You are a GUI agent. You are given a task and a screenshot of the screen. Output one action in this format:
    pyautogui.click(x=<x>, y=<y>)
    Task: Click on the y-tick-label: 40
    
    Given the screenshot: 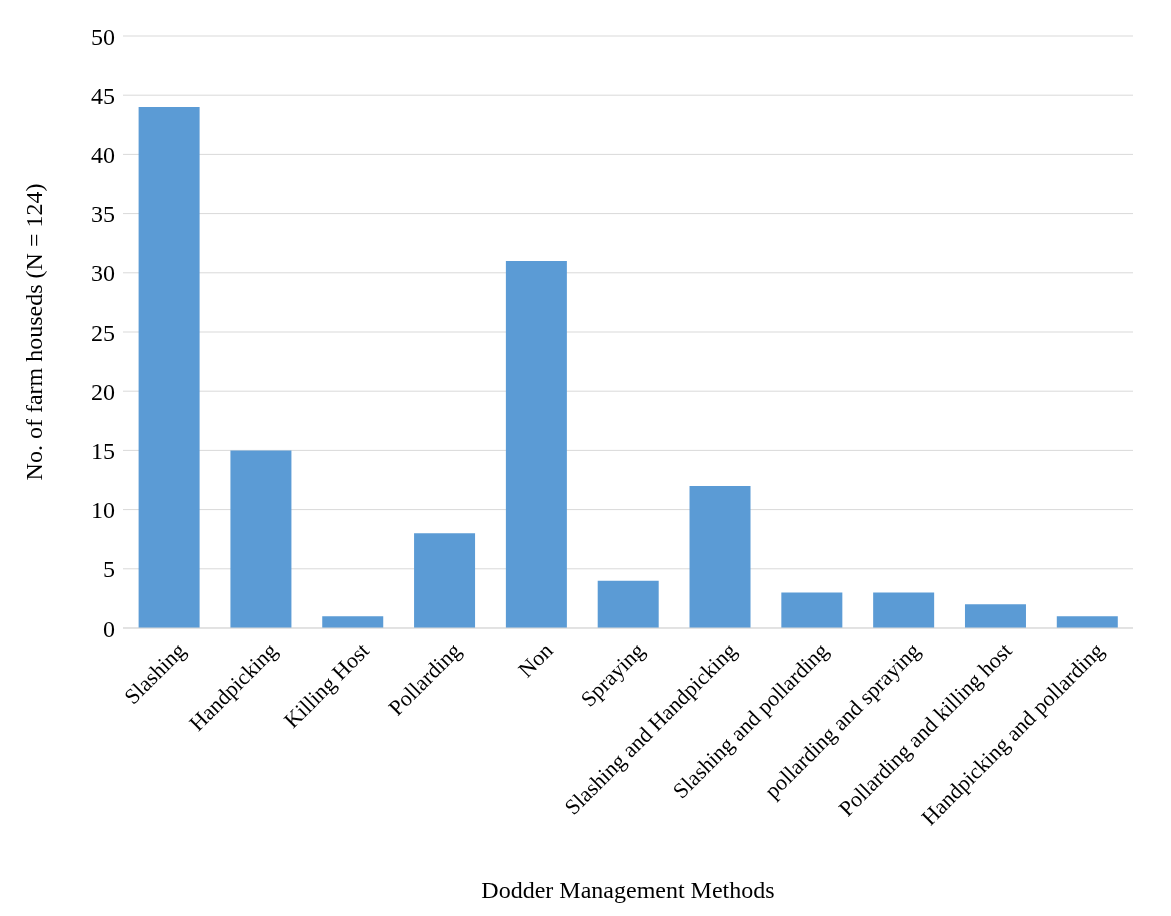 What is the action you would take?
    pyautogui.click(x=103, y=154)
    